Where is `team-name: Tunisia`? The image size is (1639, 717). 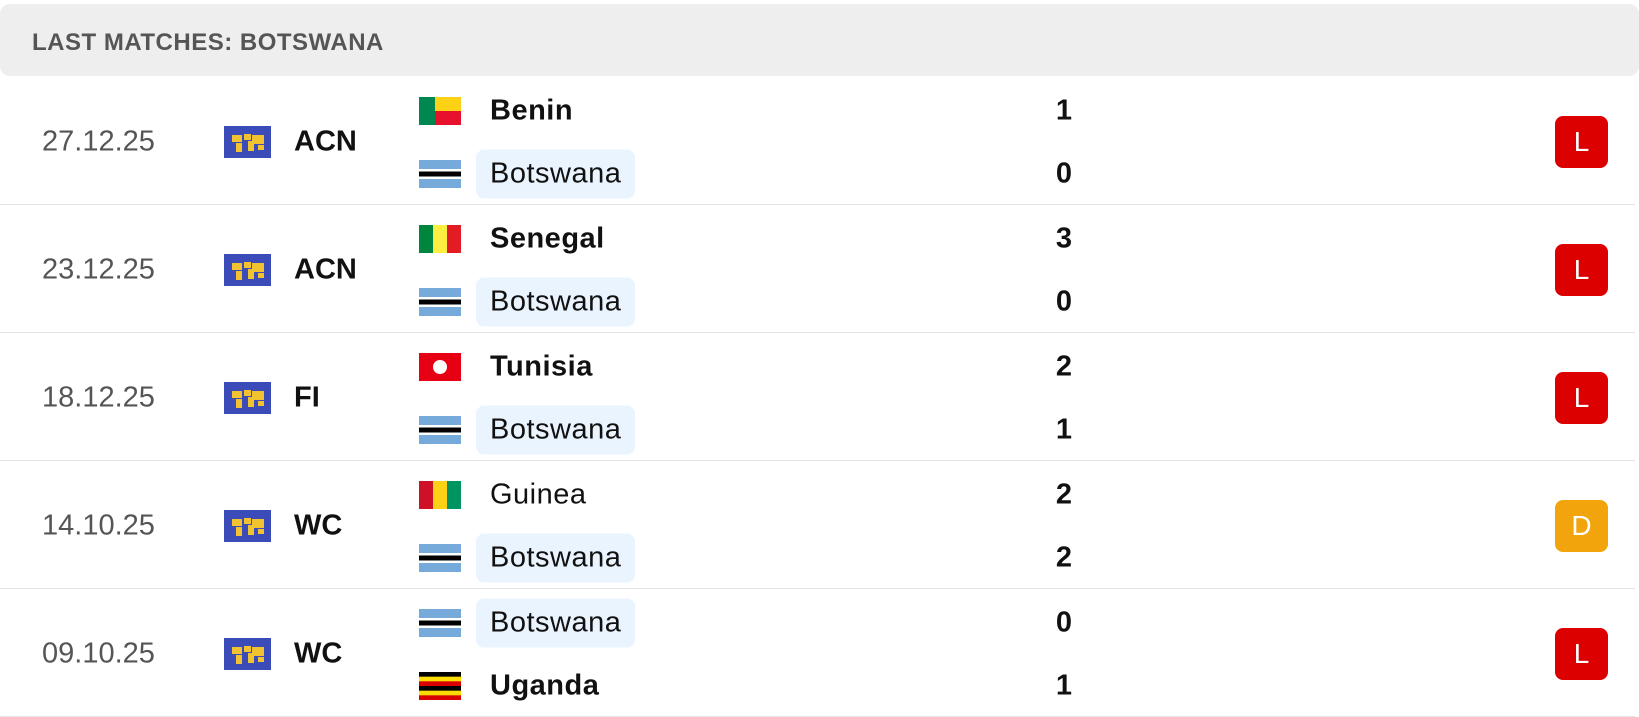
team-name: Tunisia is located at coordinates (541, 366).